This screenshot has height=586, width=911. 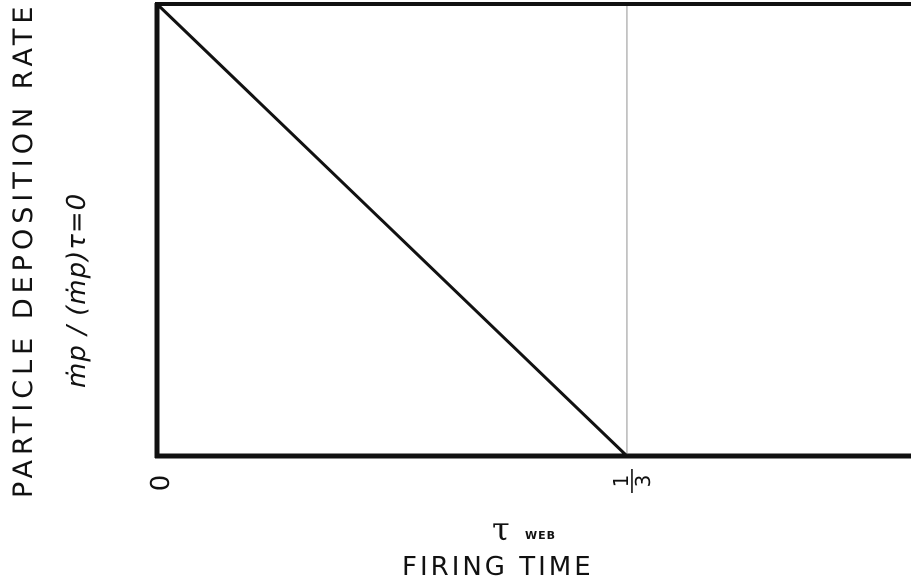 I want to click on x-tick-numerator: 1, so click(x=621, y=481).